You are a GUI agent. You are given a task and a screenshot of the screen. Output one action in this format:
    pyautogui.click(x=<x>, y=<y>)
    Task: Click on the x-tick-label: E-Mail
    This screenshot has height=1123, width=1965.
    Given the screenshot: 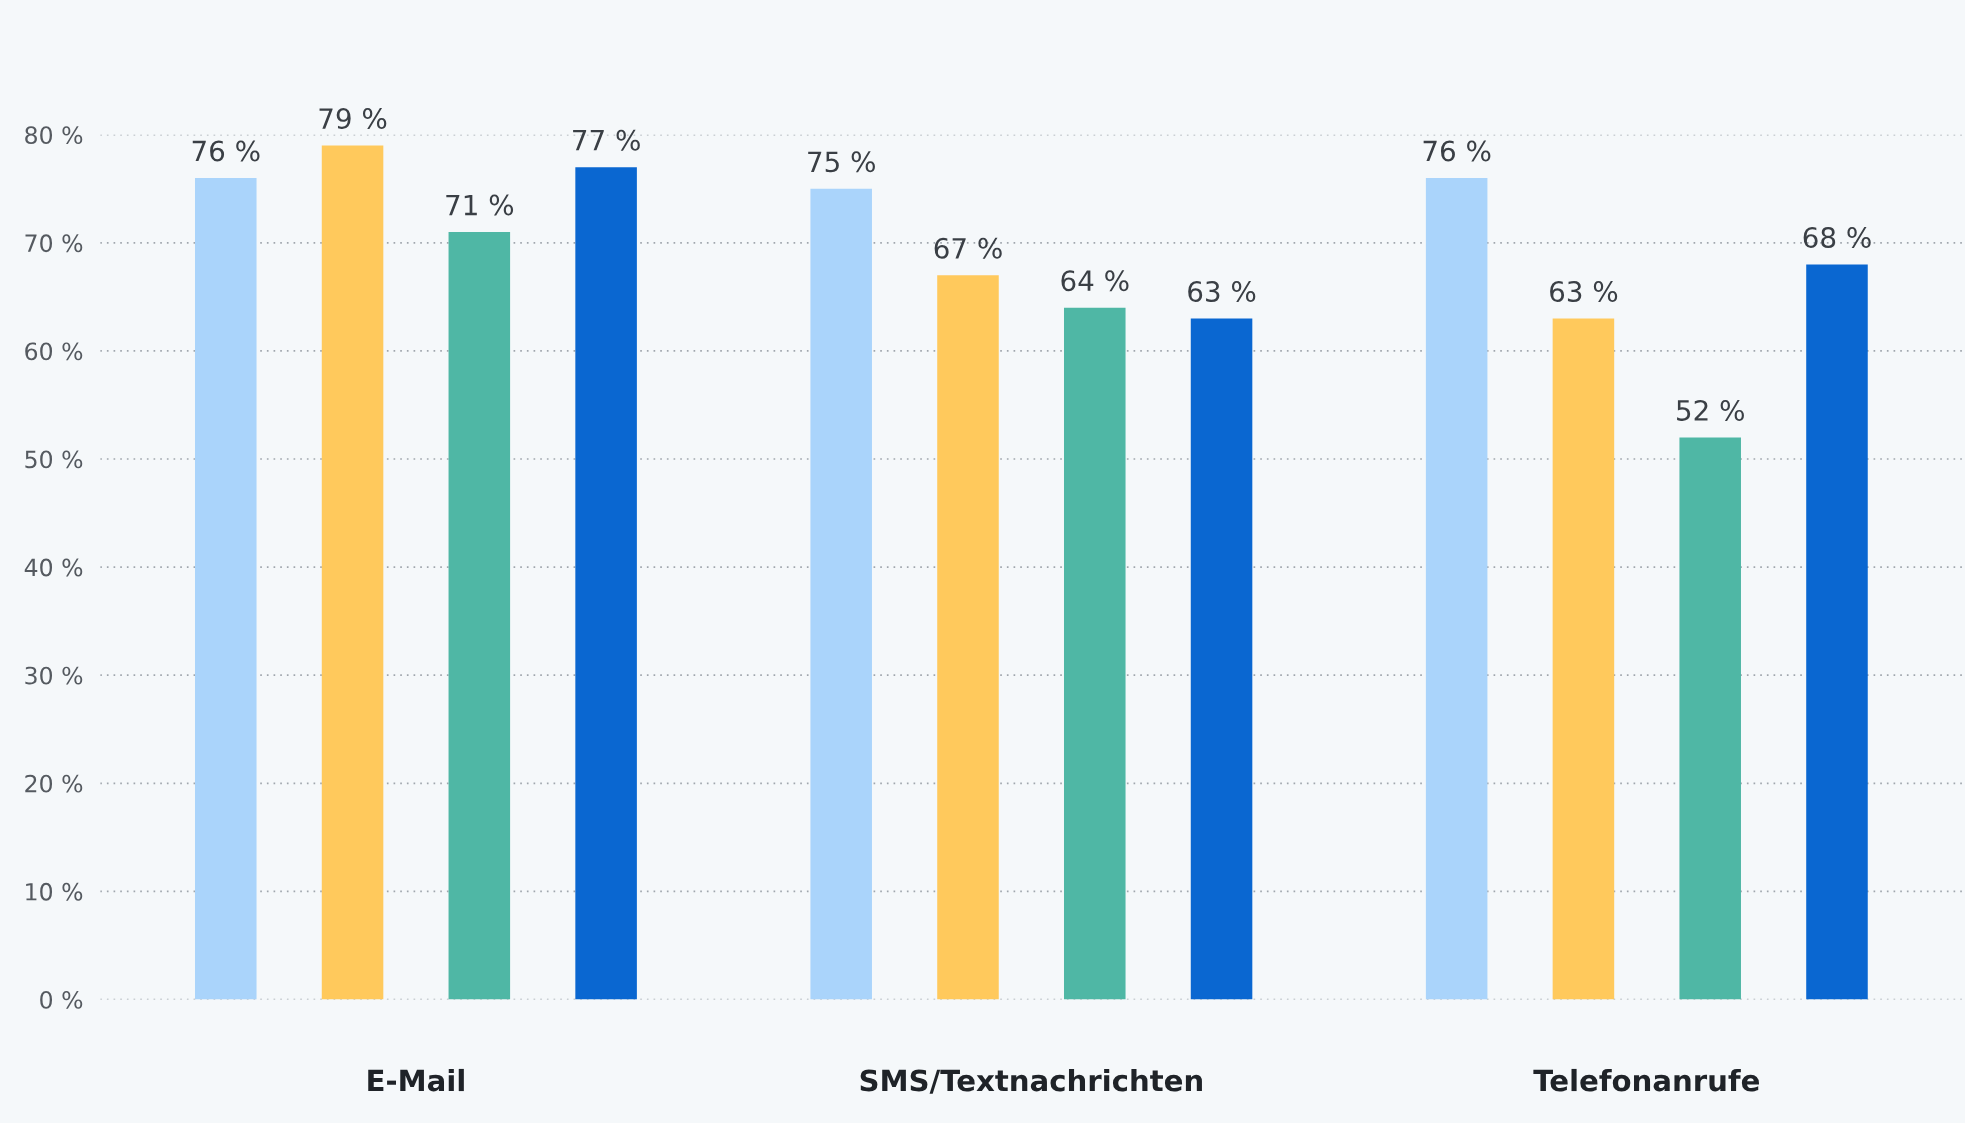 What is the action you would take?
    pyautogui.click(x=416, y=1080)
    